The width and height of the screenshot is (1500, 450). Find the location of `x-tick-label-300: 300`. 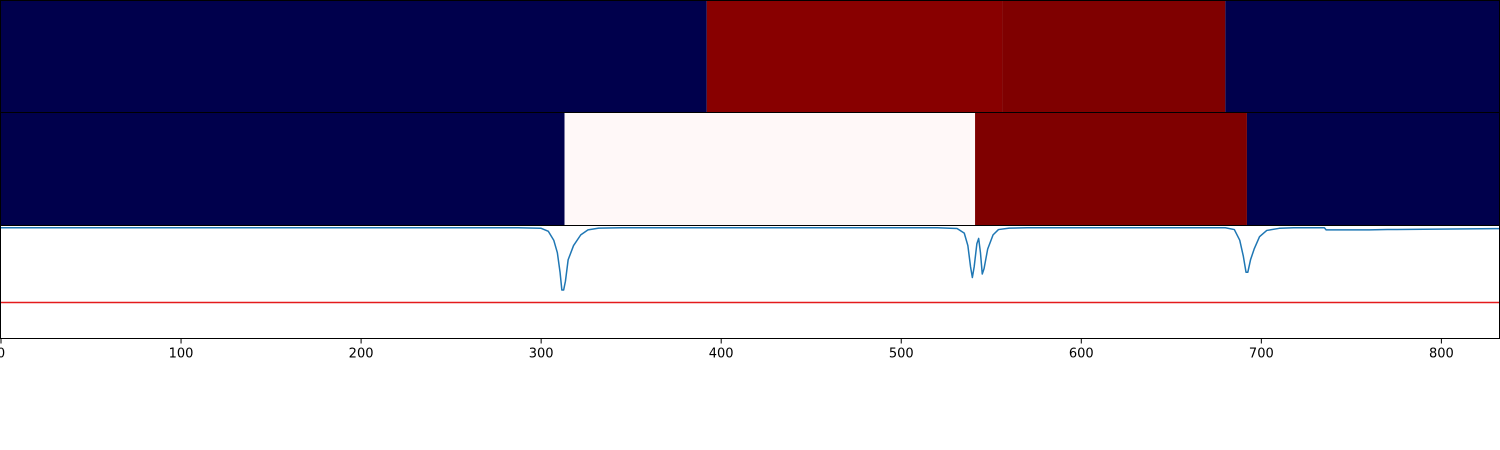

x-tick-label-300: 300 is located at coordinates (541, 354).